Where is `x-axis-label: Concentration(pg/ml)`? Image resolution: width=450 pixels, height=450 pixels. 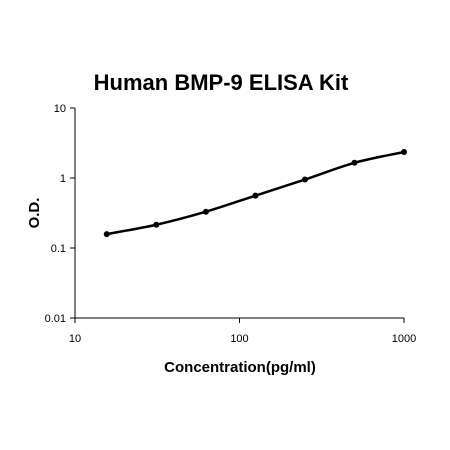 x-axis-label: Concentration(pg/ml) is located at coordinates (240, 367).